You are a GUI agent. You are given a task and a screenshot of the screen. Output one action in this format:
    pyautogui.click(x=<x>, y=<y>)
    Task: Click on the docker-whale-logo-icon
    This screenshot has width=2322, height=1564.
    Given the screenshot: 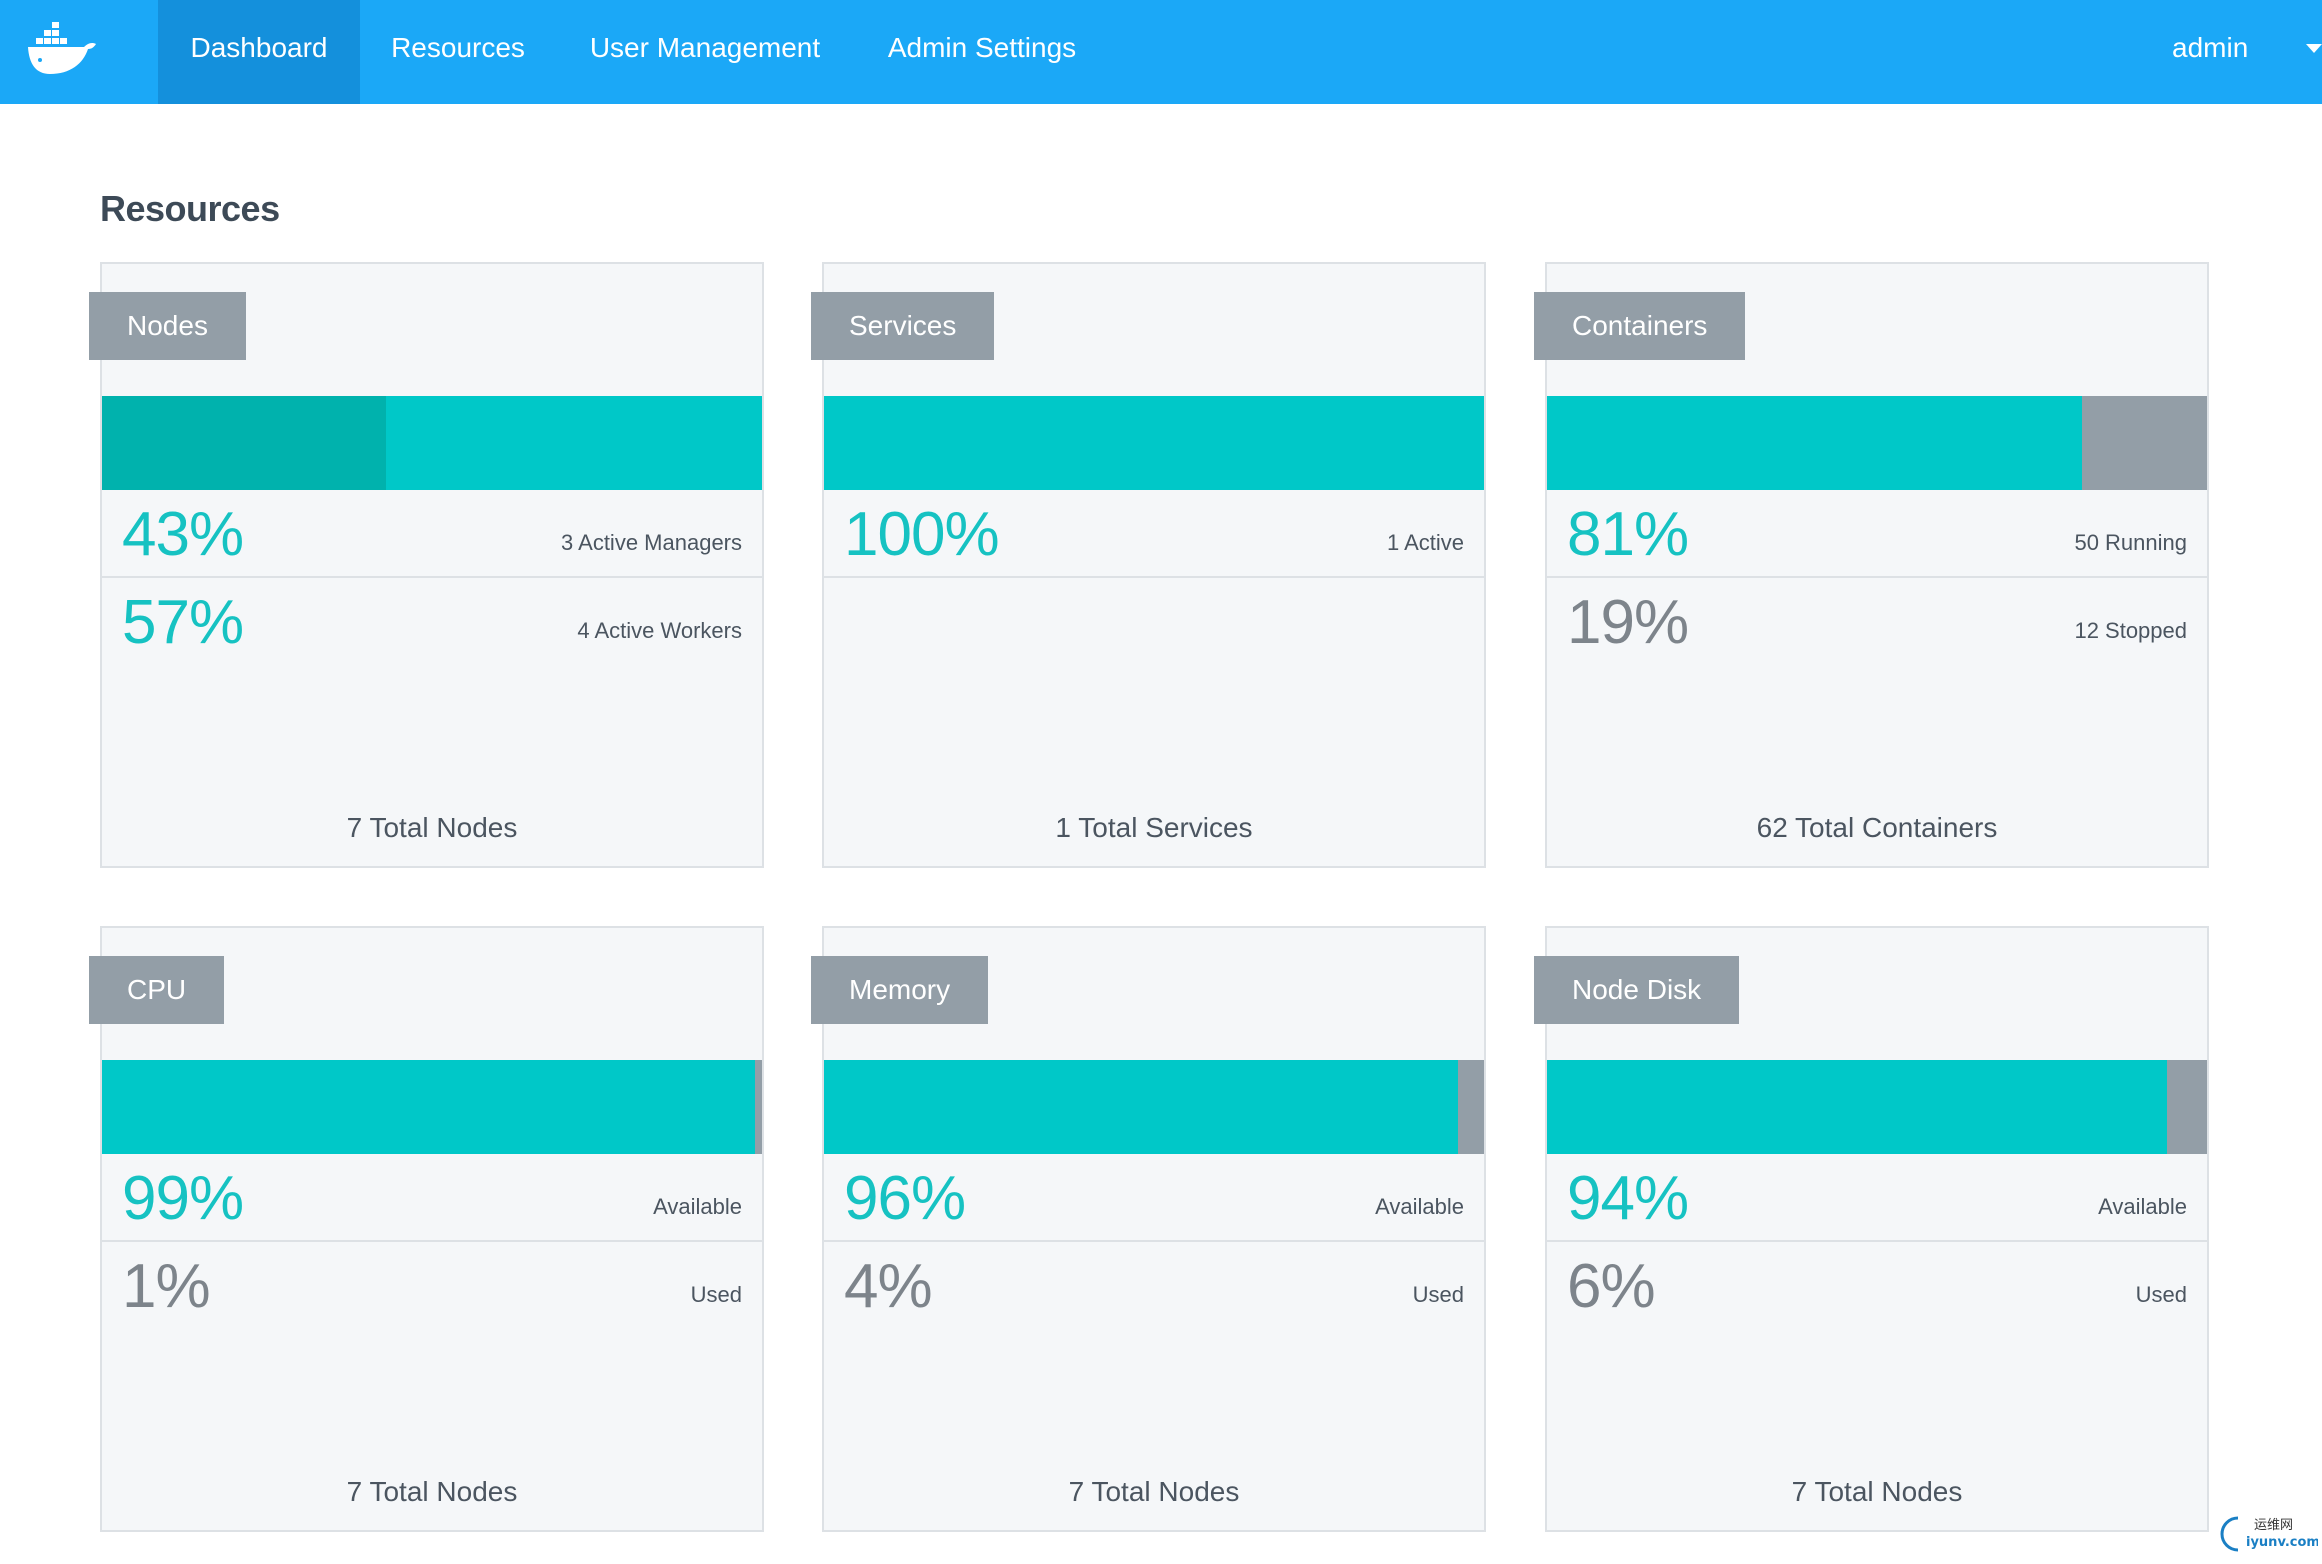 What is the action you would take?
    pyautogui.click(x=63, y=50)
    